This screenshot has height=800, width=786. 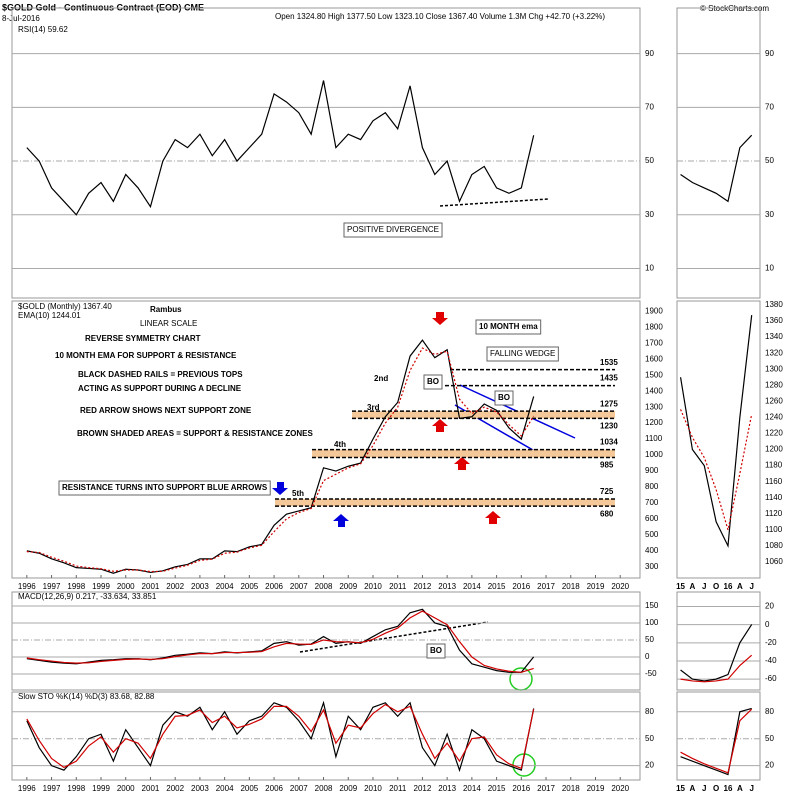 What do you see at coordinates (151, 788) in the screenshot?
I see `x-tick-label: 2001` at bounding box center [151, 788].